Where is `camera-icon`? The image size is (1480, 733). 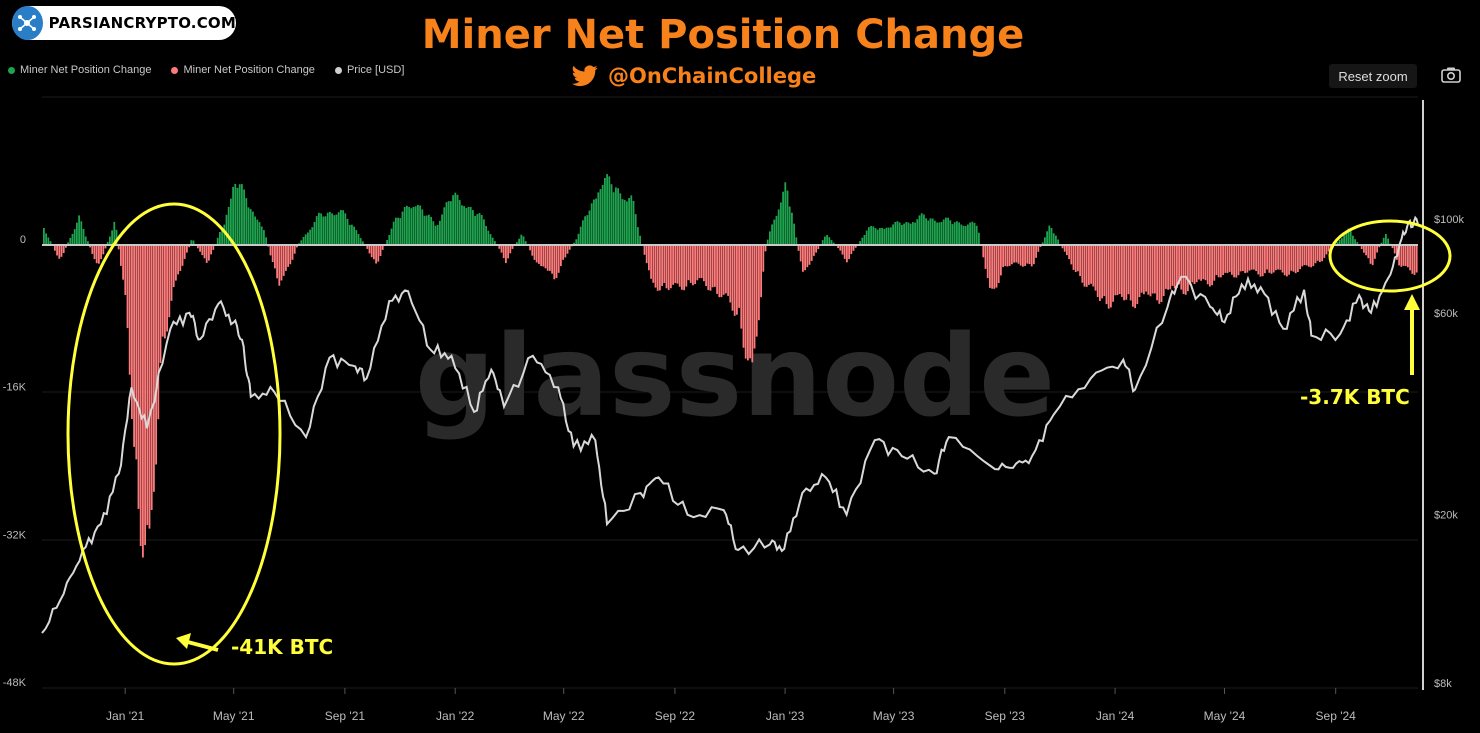 camera-icon is located at coordinates (1451, 75).